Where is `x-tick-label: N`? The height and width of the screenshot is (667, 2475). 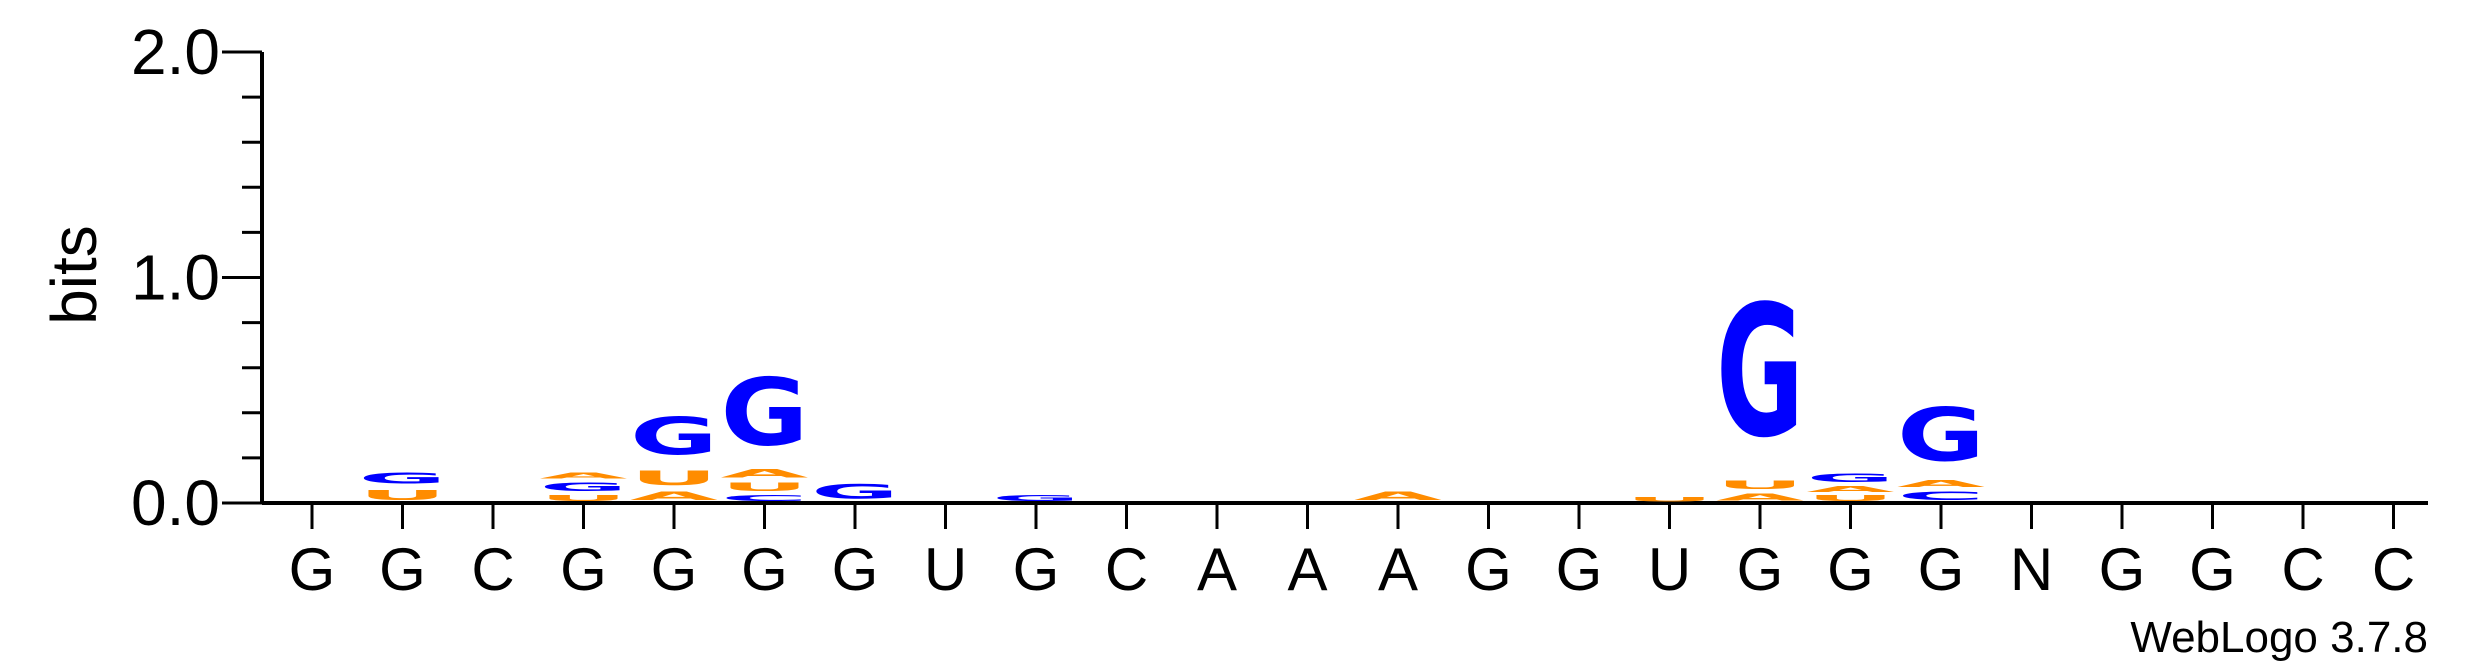
x-tick-label: N is located at coordinates (2031, 569).